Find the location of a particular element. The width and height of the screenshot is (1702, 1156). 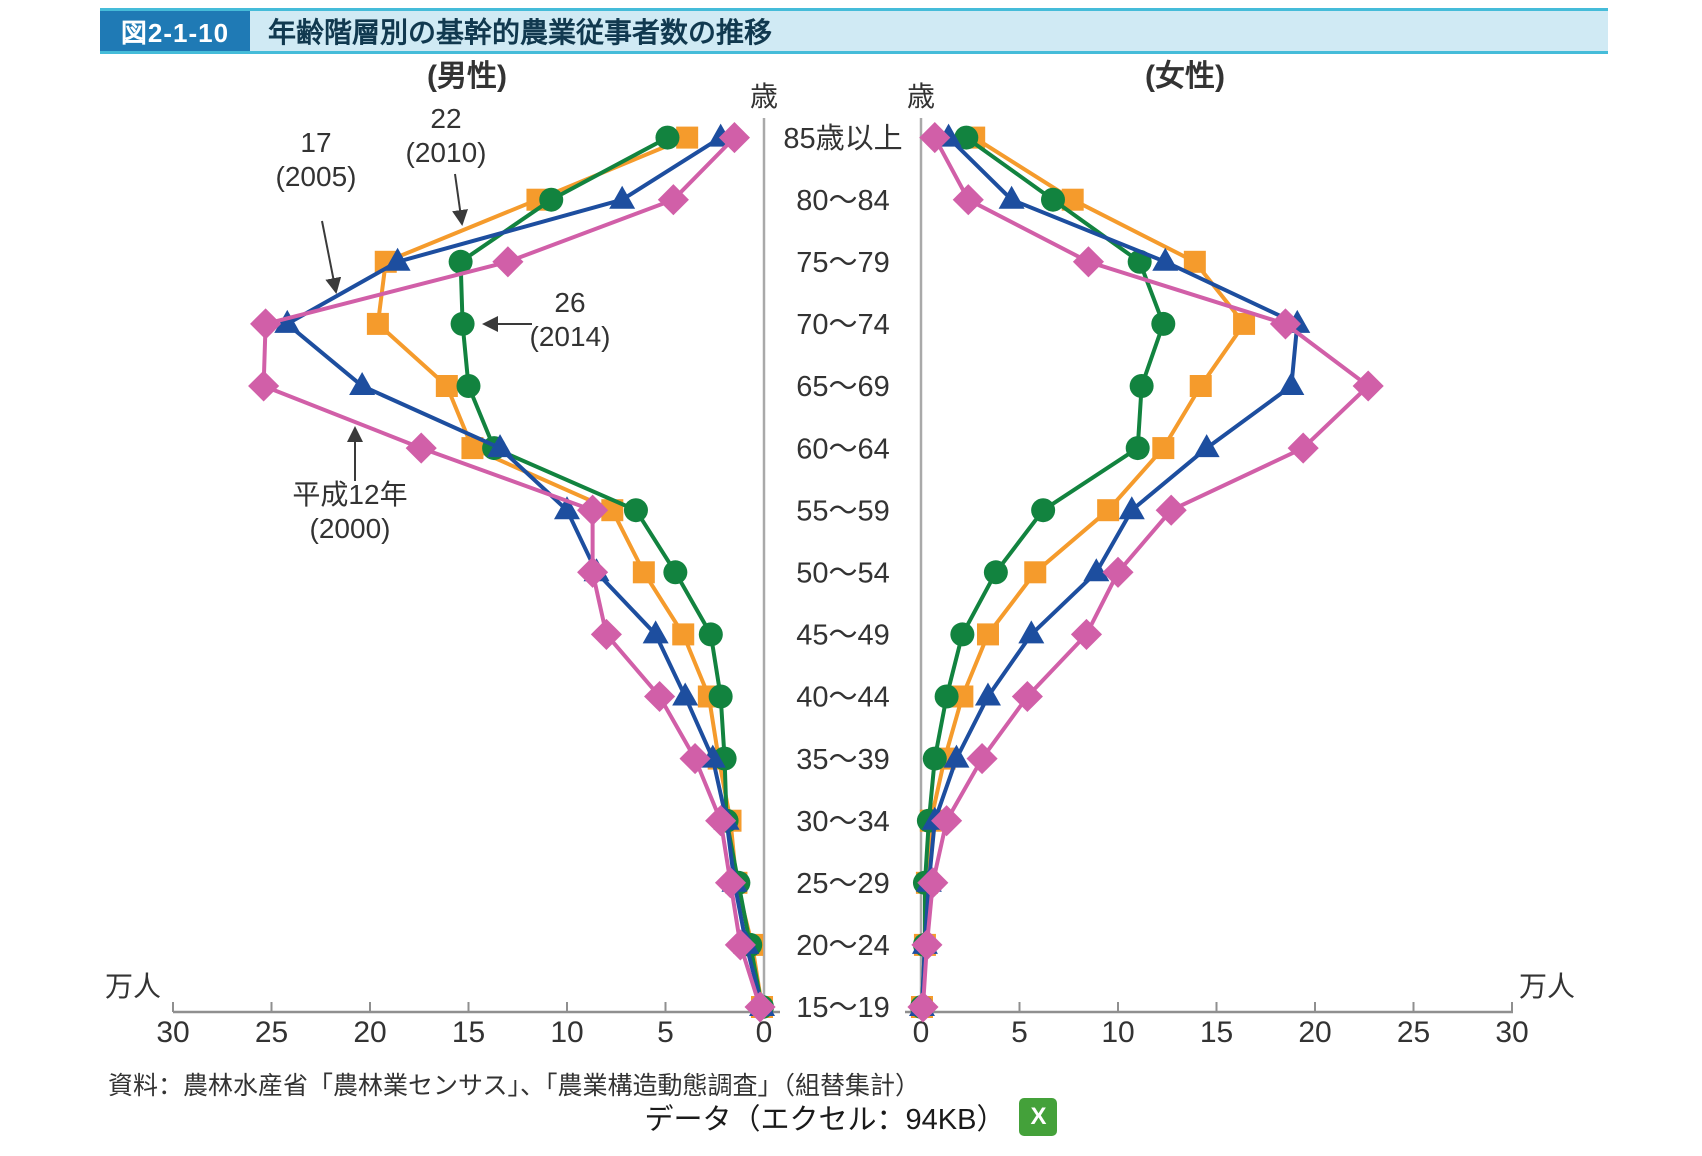

annotation-label: 22 is located at coordinates (445, 118).